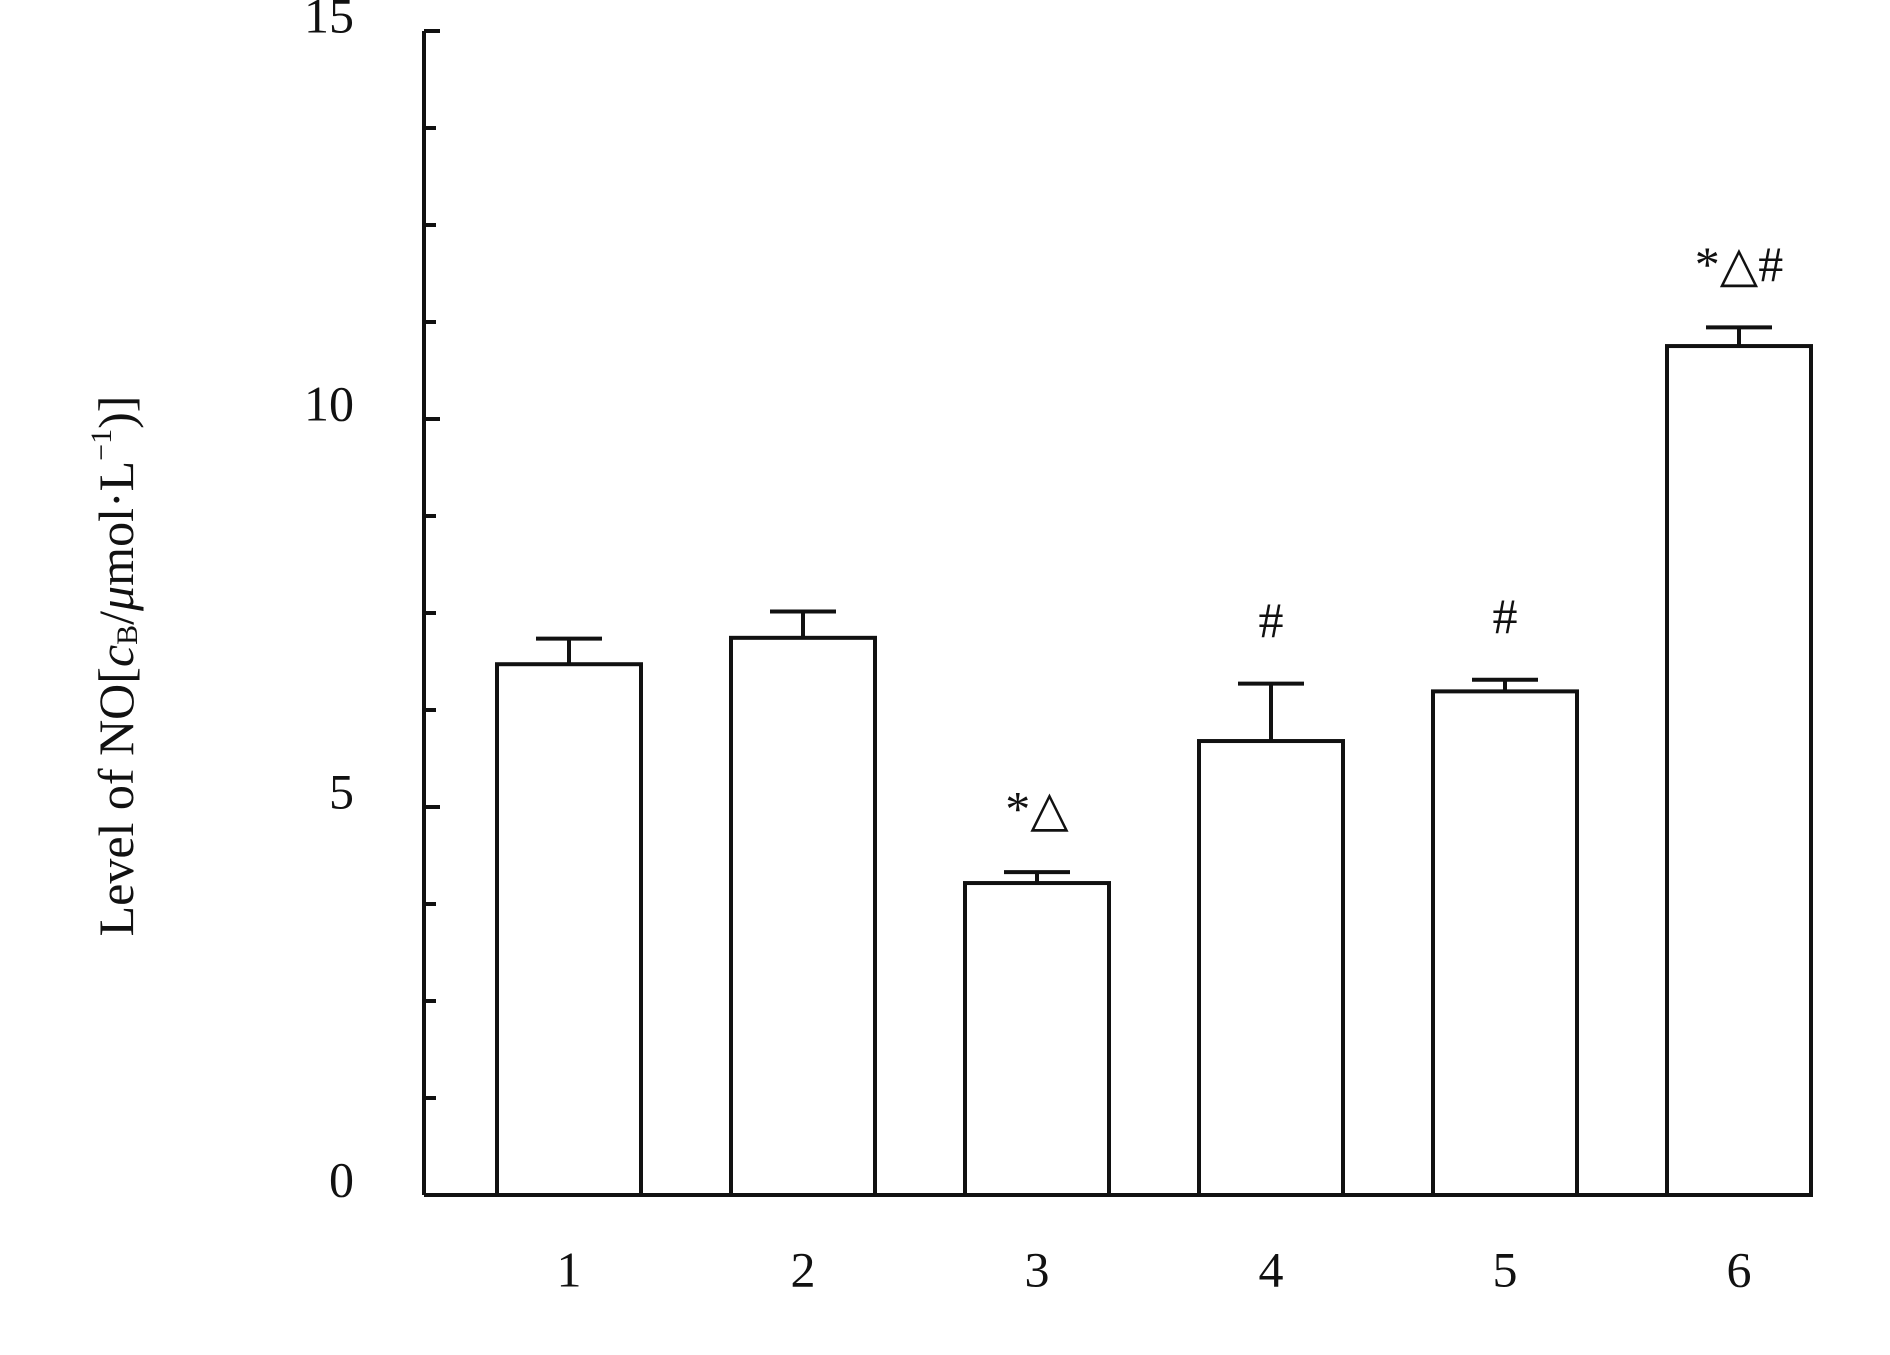 The width and height of the screenshot is (1890, 1355). I want to click on y-label-part: −1, so click(101, 445).